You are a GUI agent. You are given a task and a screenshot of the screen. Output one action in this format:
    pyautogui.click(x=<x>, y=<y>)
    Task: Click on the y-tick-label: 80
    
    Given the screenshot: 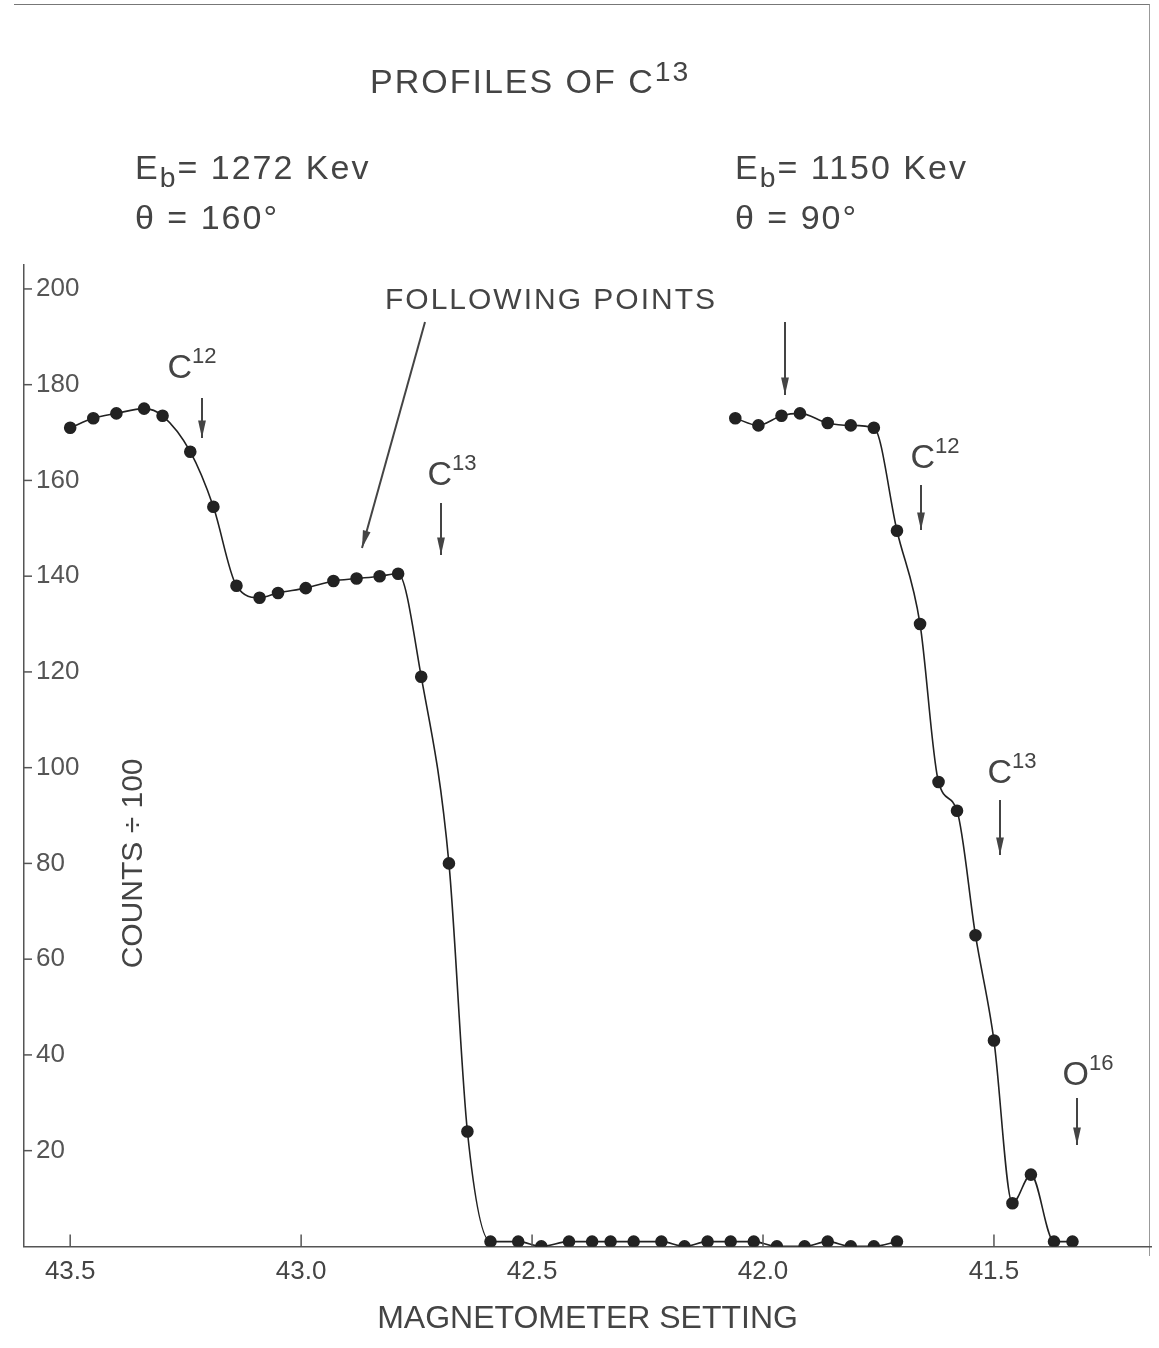 What is the action you would take?
    pyautogui.click(x=50, y=861)
    